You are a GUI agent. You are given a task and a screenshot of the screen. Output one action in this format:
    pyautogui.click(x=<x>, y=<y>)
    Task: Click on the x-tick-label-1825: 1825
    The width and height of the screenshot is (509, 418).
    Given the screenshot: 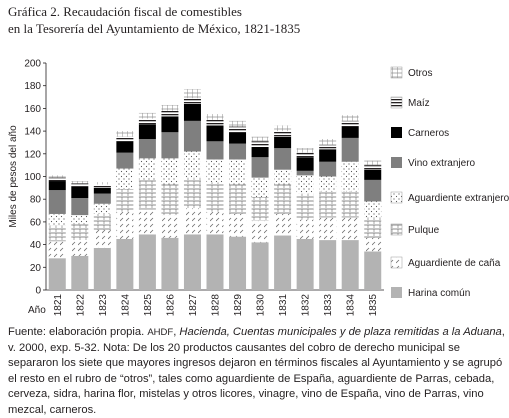 What is the action you would take?
    pyautogui.click(x=148, y=305)
    